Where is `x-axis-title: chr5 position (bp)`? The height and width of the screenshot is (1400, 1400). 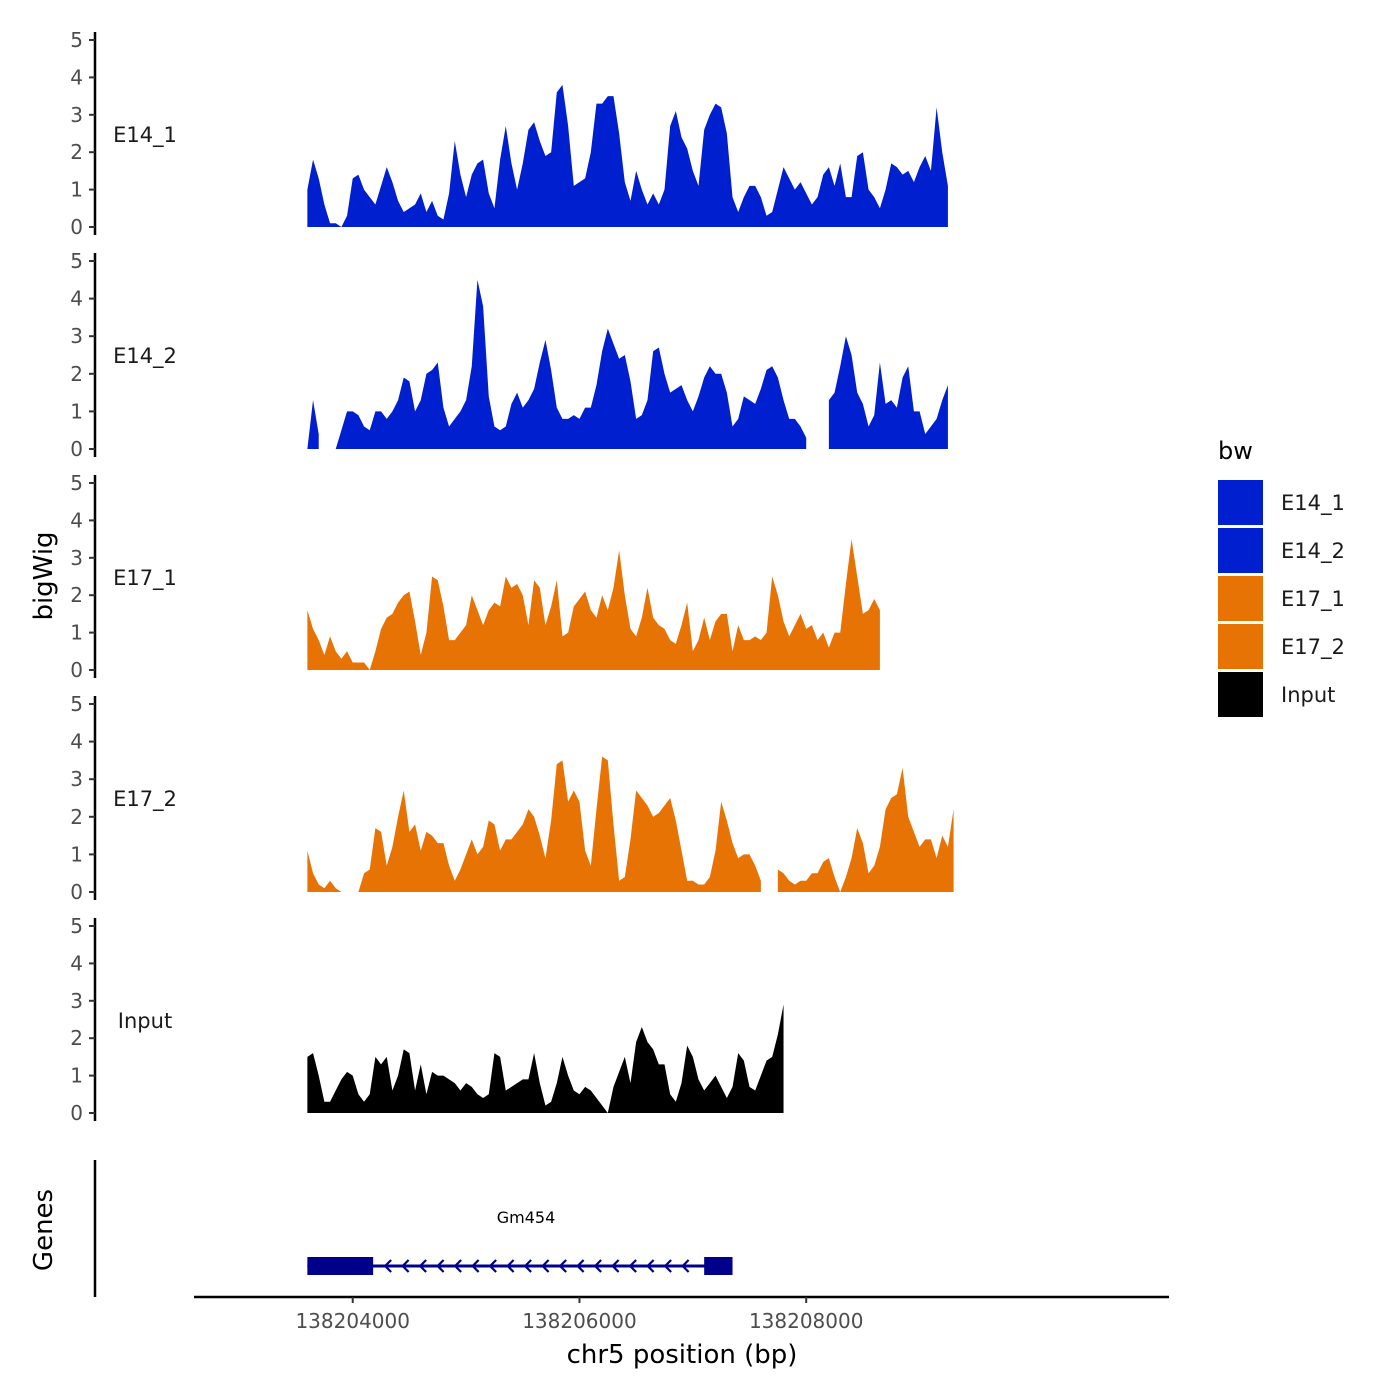 x-axis-title: chr5 position (bp) is located at coordinates (682, 1355).